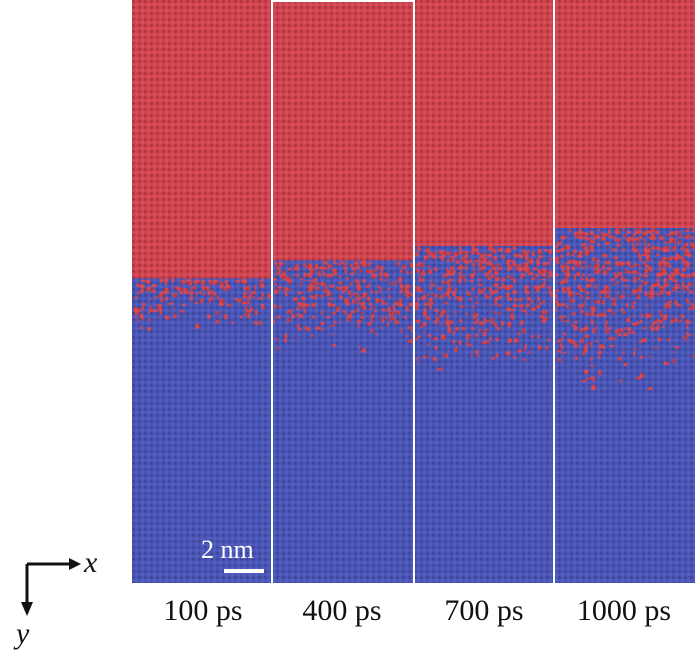 The height and width of the screenshot is (658, 695). What do you see at coordinates (227, 549) in the screenshot?
I see `scalebar-label: 2 nm` at bounding box center [227, 549].